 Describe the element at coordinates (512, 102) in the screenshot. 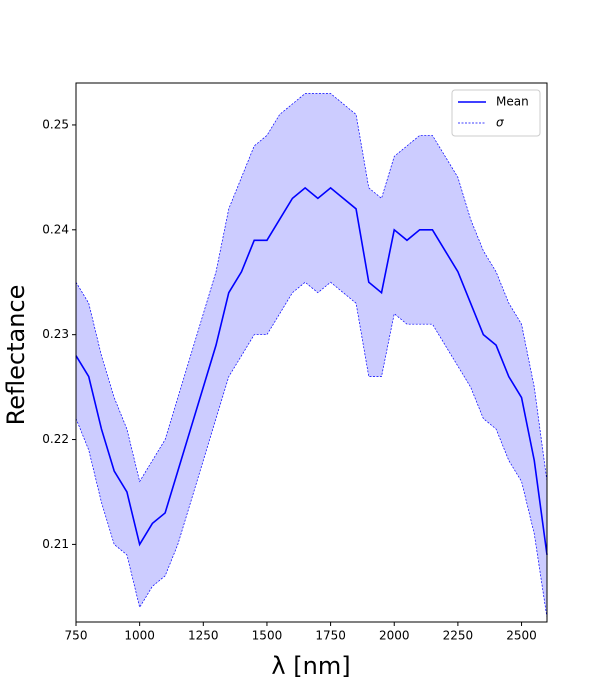

I see `legend-label: Mean` at that location.